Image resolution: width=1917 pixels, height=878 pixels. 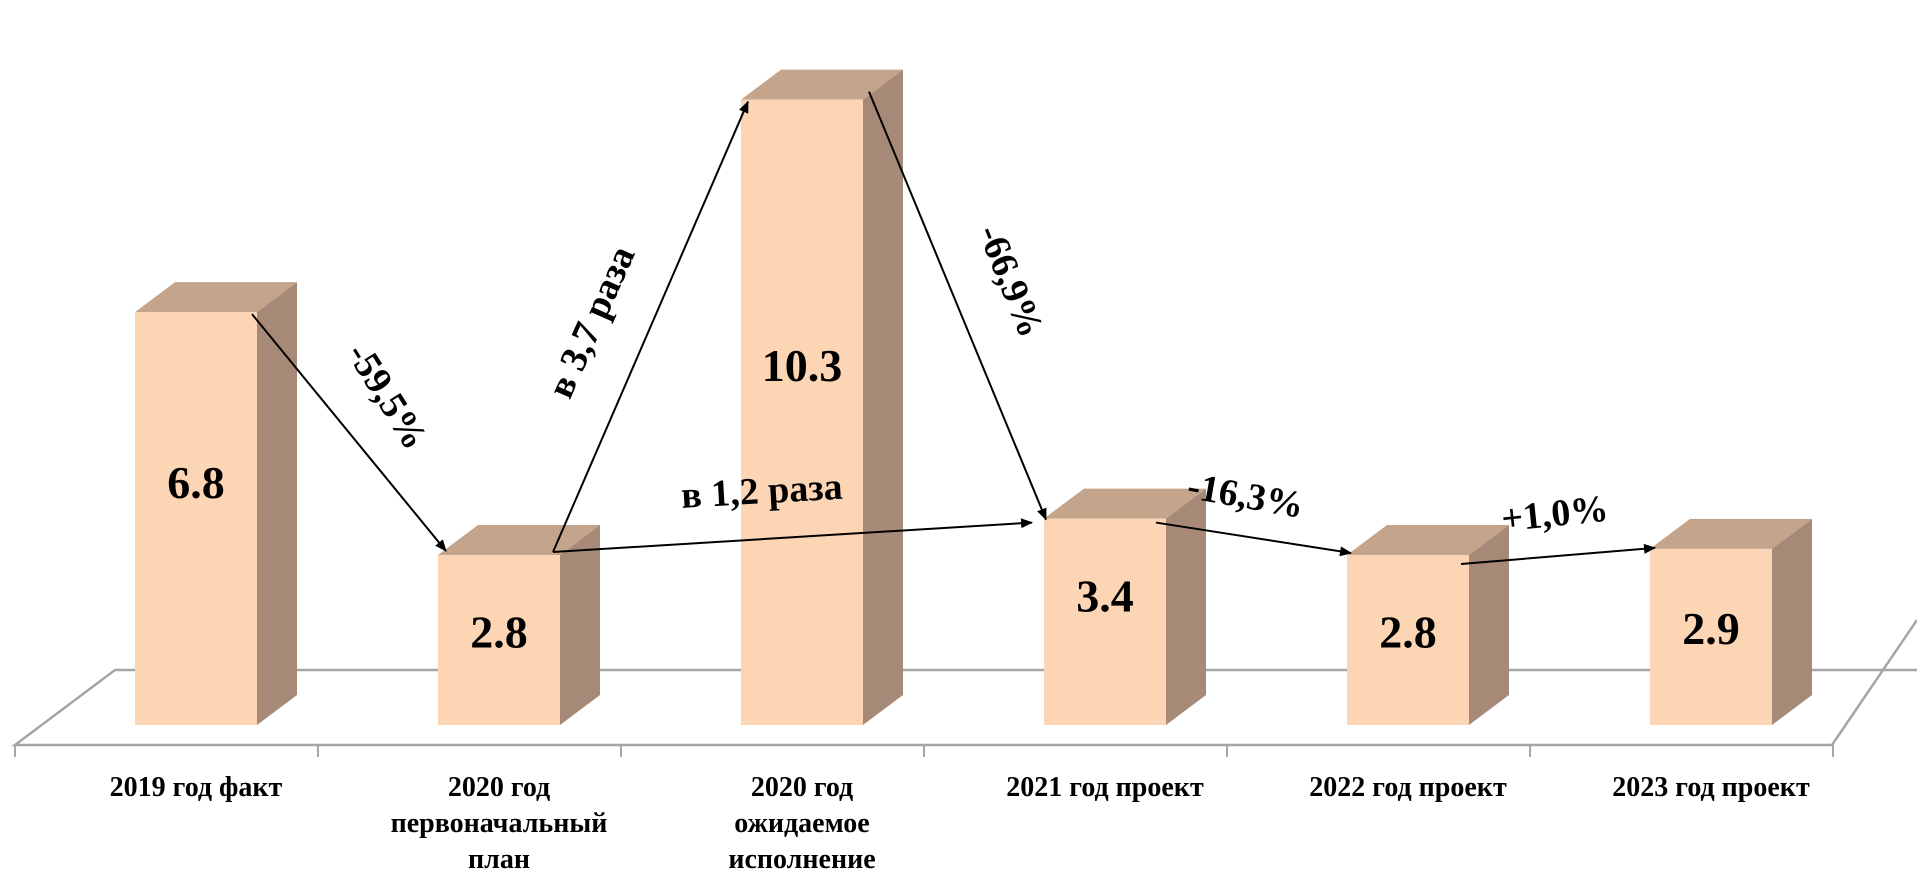 I want to click on category-label: 2021 год проект, so click(x=1105, y=788).